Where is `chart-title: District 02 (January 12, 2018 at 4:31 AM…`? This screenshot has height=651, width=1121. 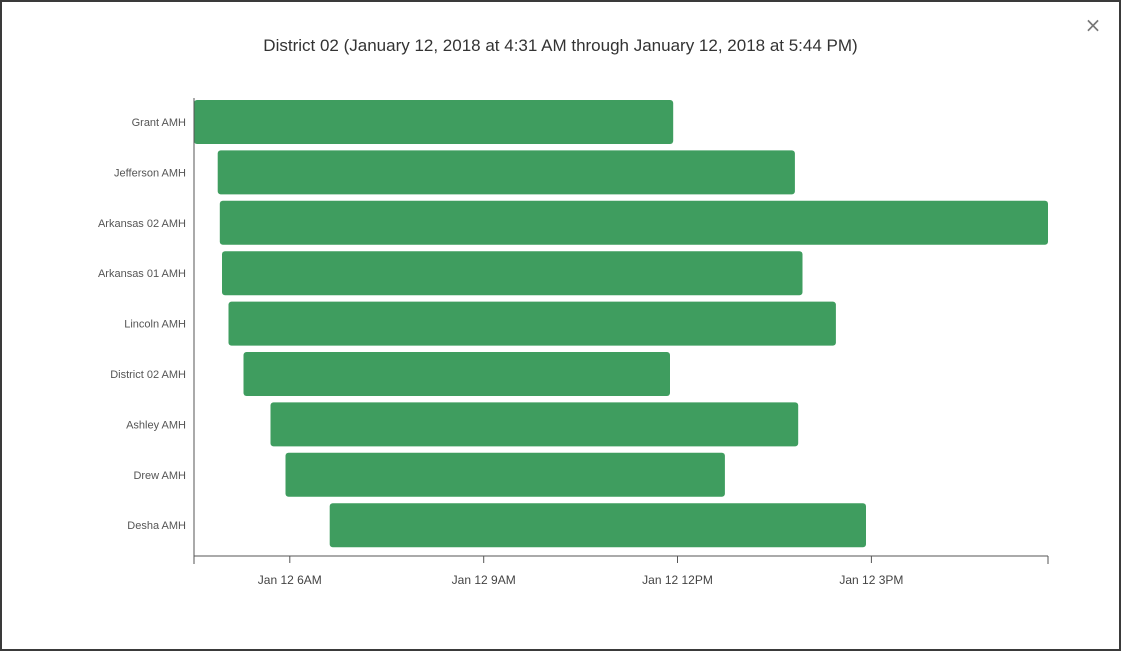 chart-title: District 02 (January 12, 2018 at 4:31 AM… is located at coordinates (560, 45).